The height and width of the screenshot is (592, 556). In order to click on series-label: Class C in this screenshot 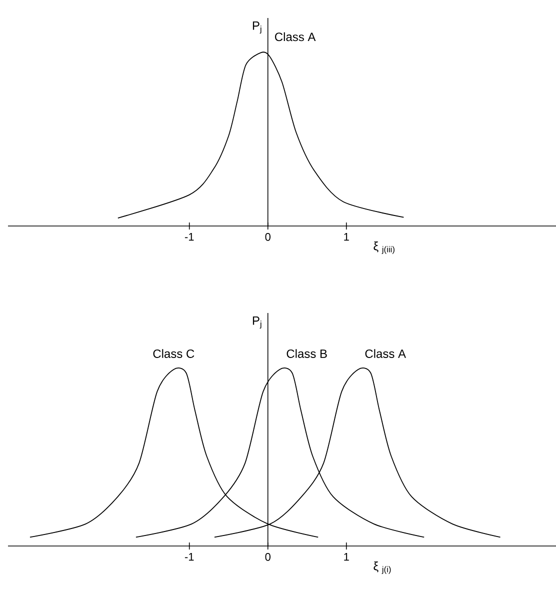, I will do `click(173, 353)`.